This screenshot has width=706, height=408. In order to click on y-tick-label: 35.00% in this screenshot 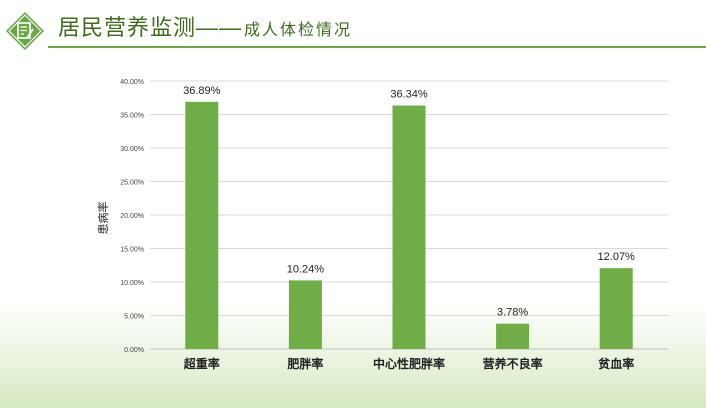, I will do `click(132, 116)`.